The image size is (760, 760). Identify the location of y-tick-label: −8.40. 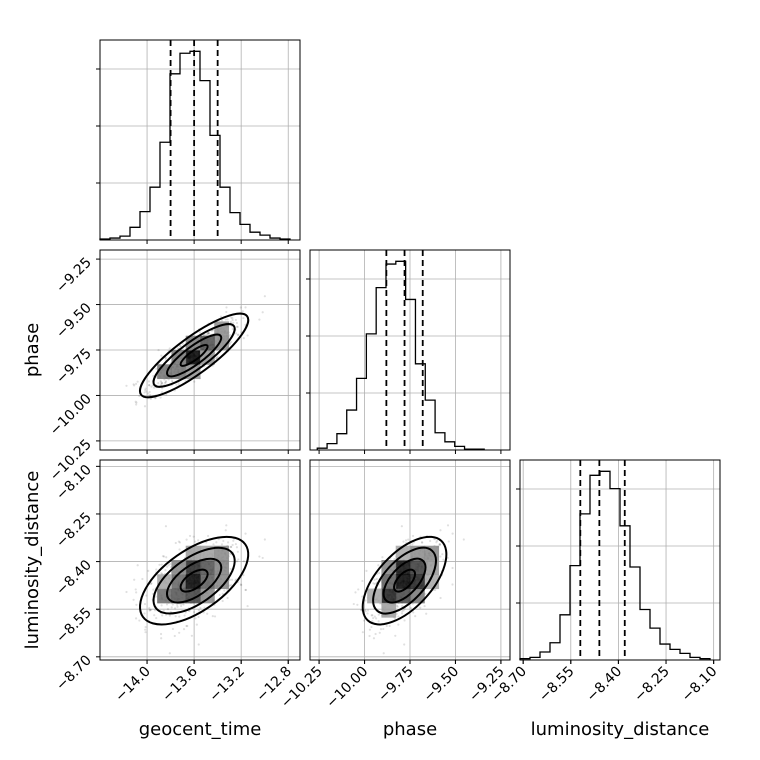
(74, 578).